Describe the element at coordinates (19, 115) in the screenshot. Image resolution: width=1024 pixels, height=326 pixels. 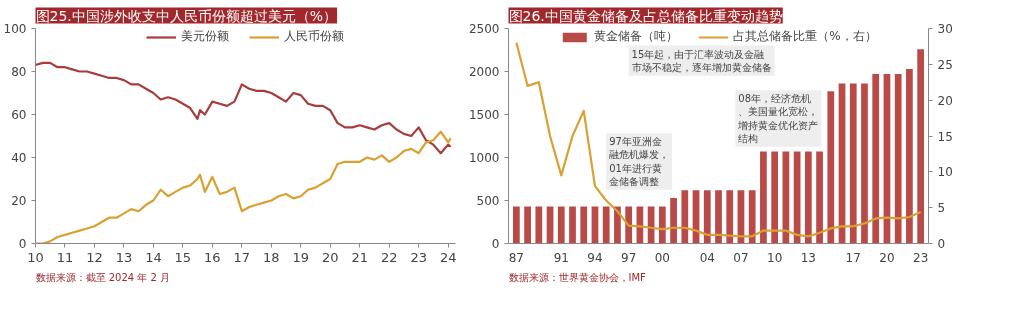
I see `y-tick-label: 60` at that location.